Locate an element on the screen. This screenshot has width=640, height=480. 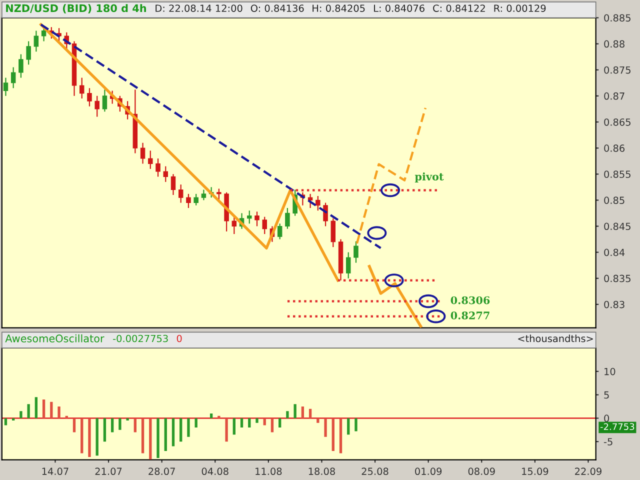
y-tick-label: 0.85 is located at coordinates (614, 200).